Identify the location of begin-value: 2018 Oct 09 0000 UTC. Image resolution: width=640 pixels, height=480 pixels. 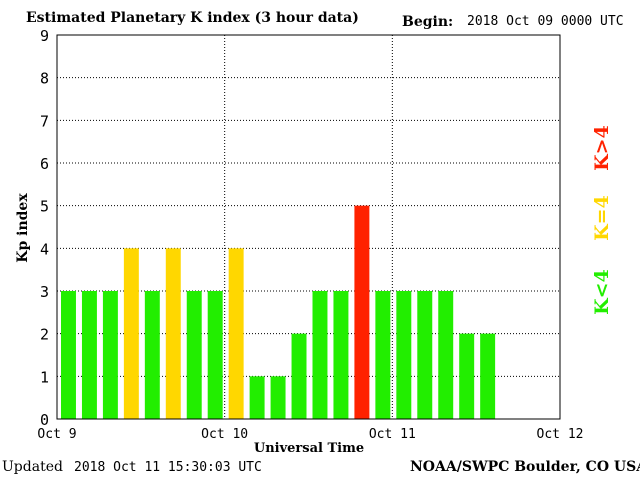
(545, 21).